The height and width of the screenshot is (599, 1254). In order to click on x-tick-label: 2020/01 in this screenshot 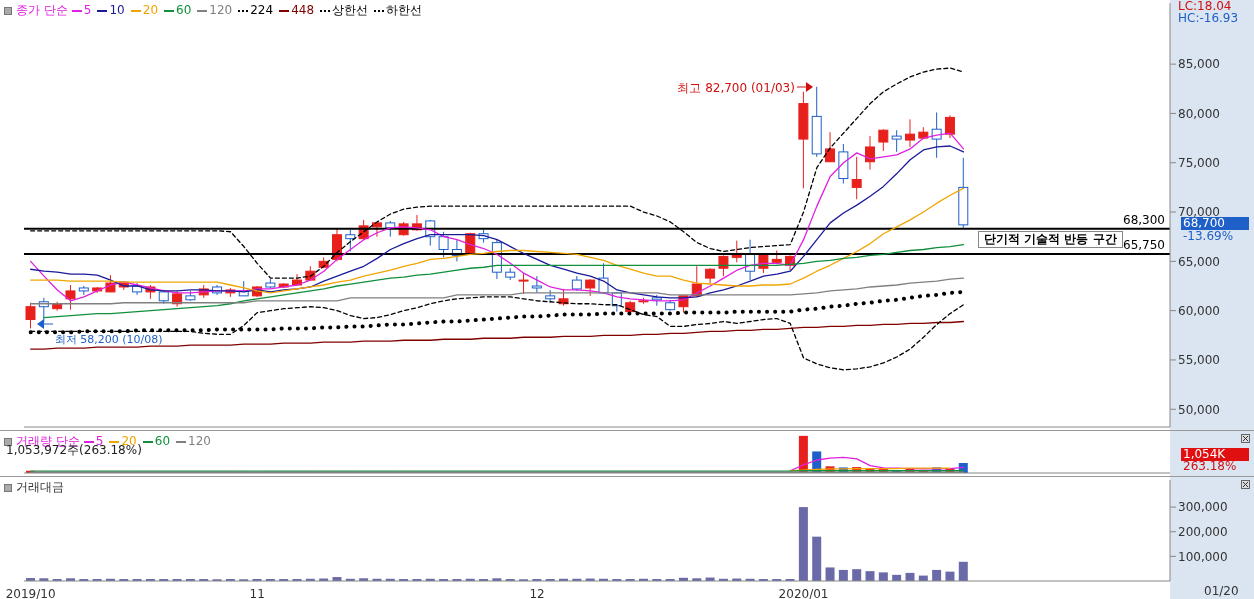, I will do `click(803, 592)`.